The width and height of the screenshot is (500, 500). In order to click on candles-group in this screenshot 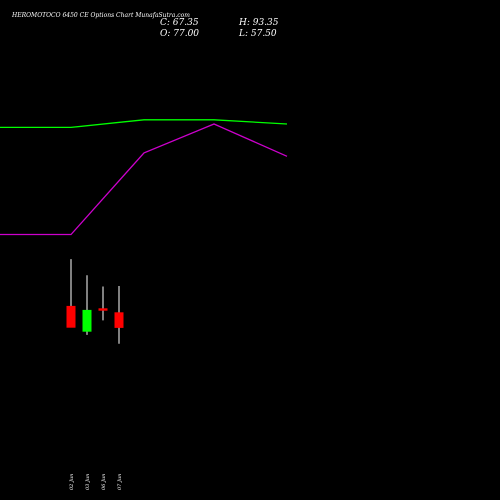, I will do `click(95, 301)`.